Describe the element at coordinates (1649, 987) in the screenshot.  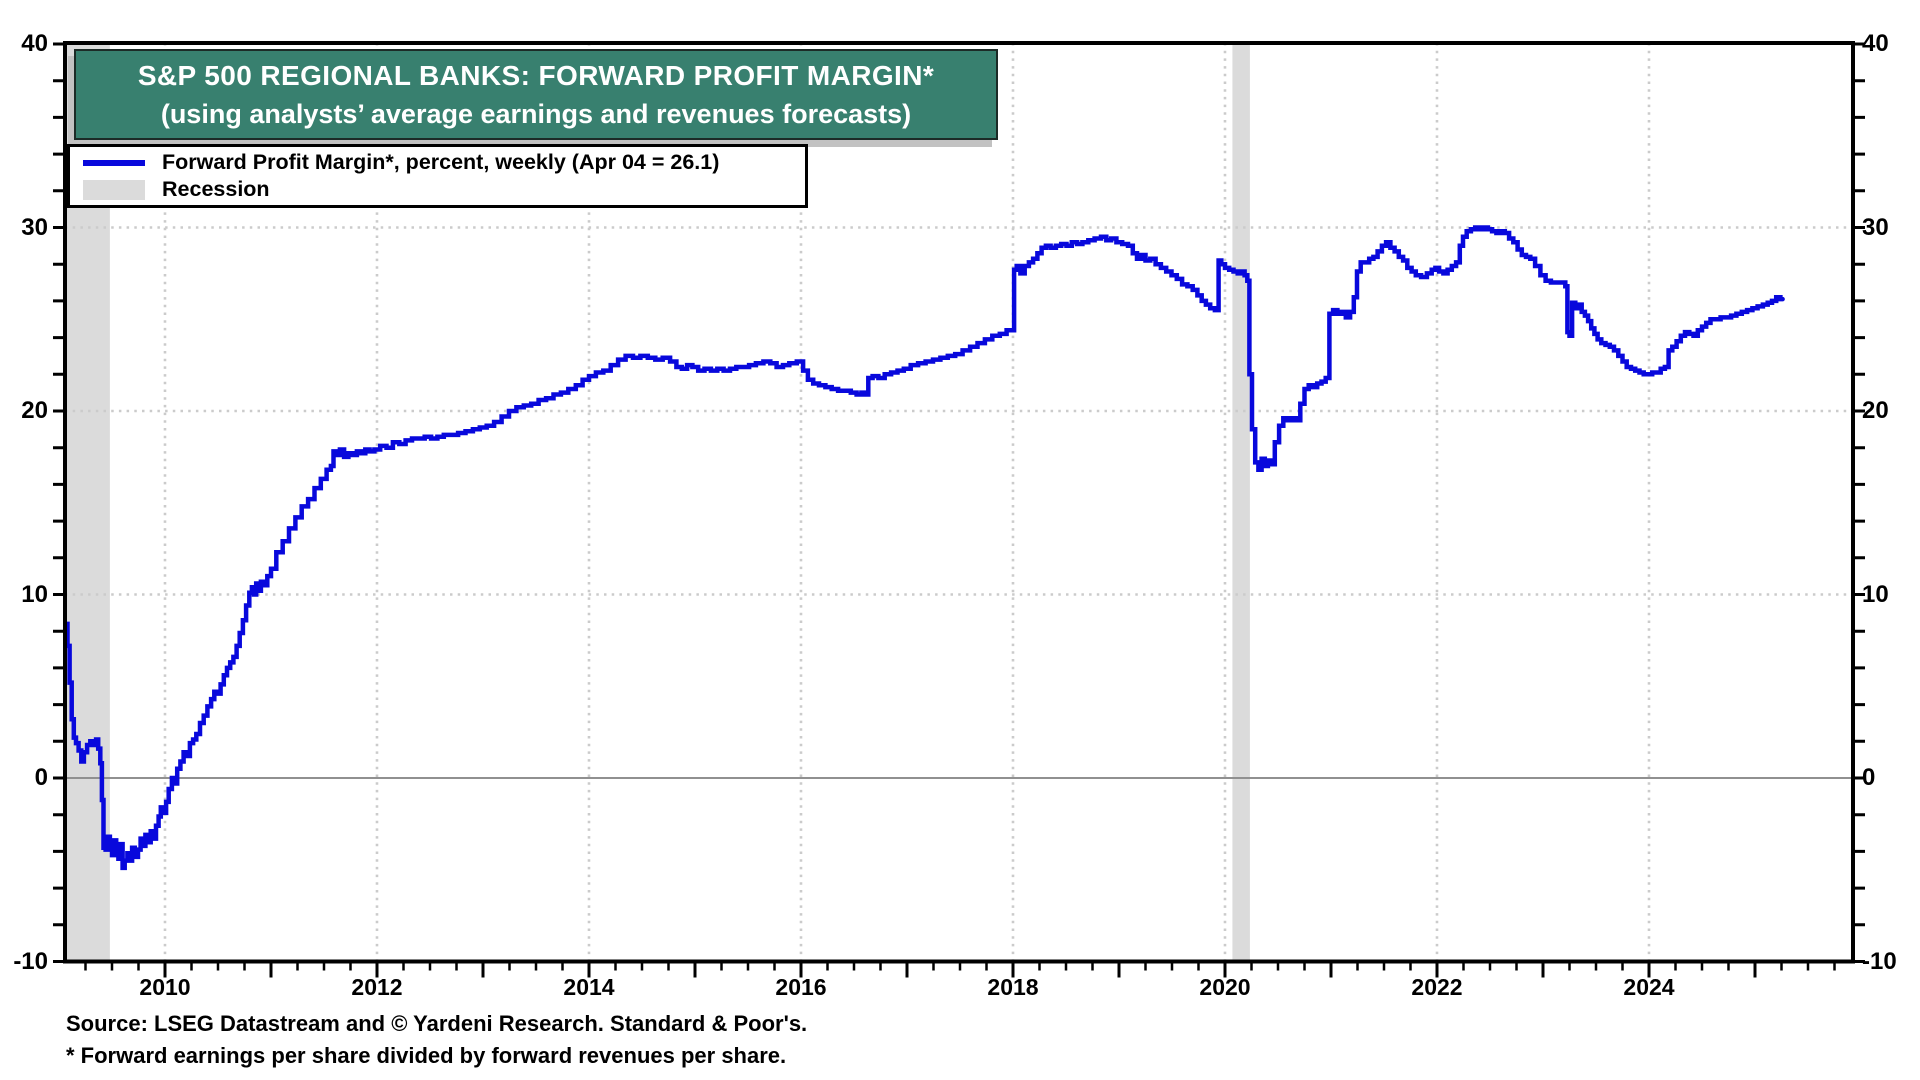
I see `x-axis-label: 2024` at that location.